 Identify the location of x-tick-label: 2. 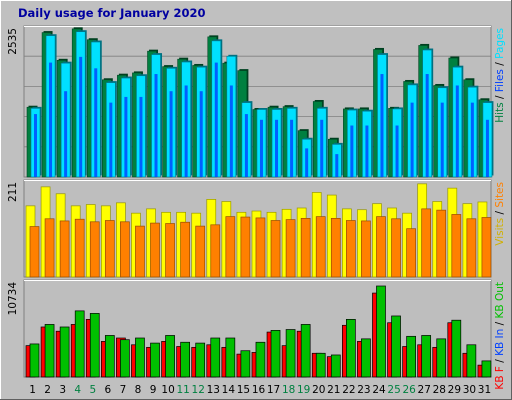
(47, 390).